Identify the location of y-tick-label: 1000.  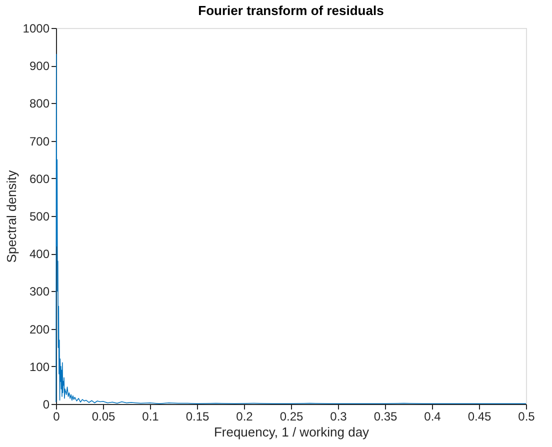
(36, 29).